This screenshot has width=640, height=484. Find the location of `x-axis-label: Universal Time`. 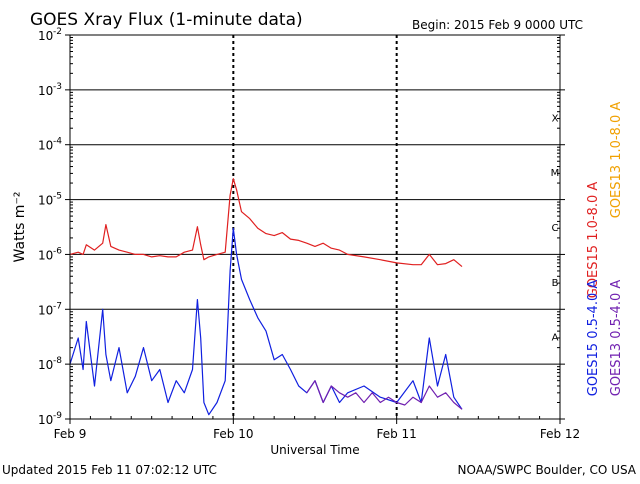

x-axis-label: Universal Time is located at coordinates (314, 450).